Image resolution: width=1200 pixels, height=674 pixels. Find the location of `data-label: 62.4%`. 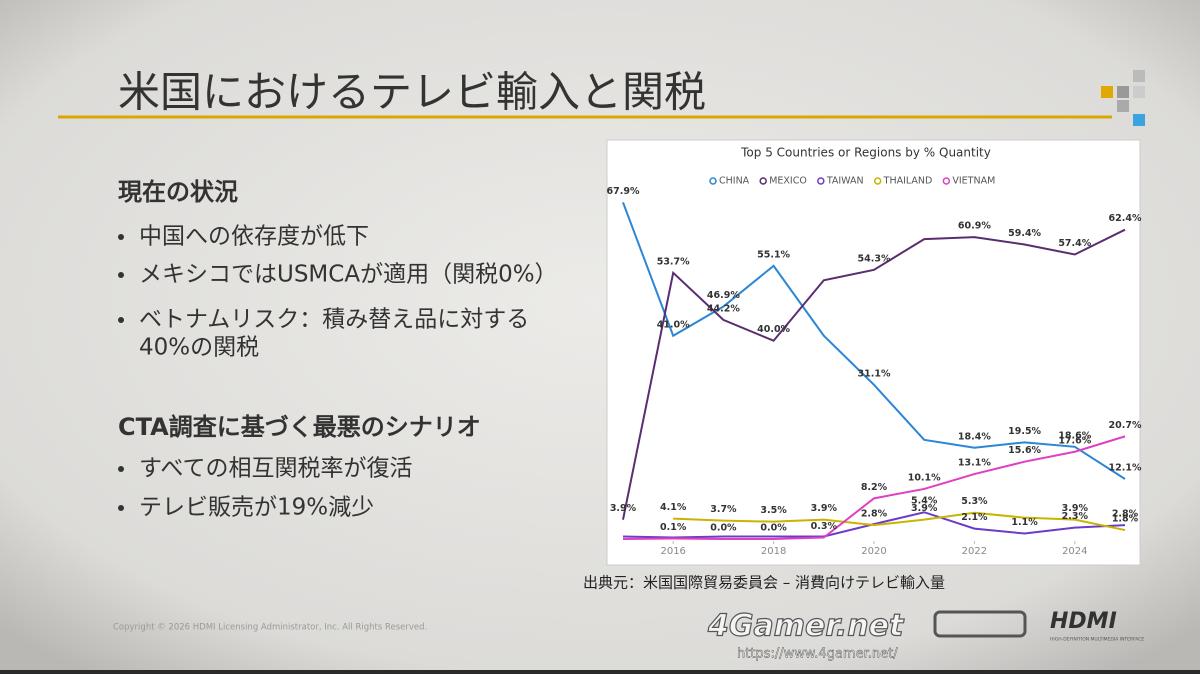

data-label: 62.4% is located at coordinates (1125, 218).